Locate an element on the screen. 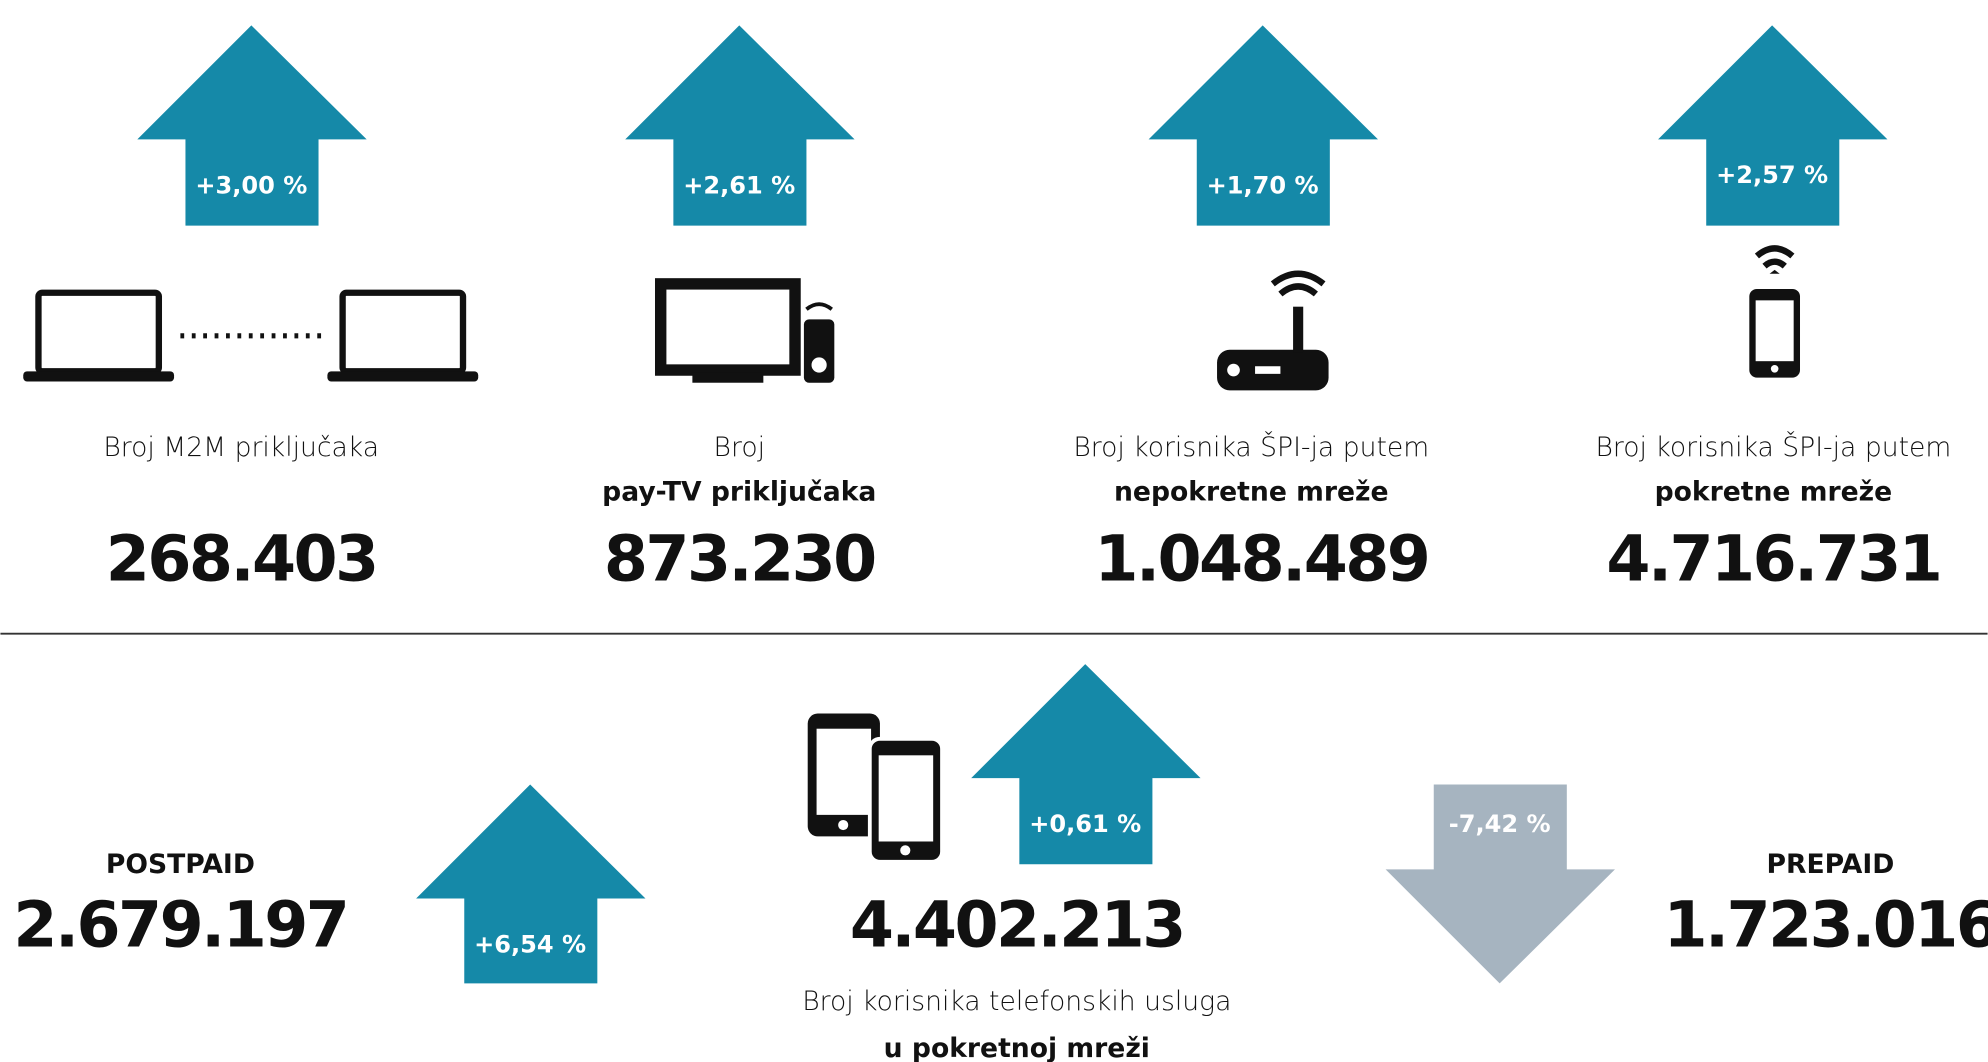 The image size is (1988, 1062). postpaid-label: POSTPAID is located at coordinates (180, 864).